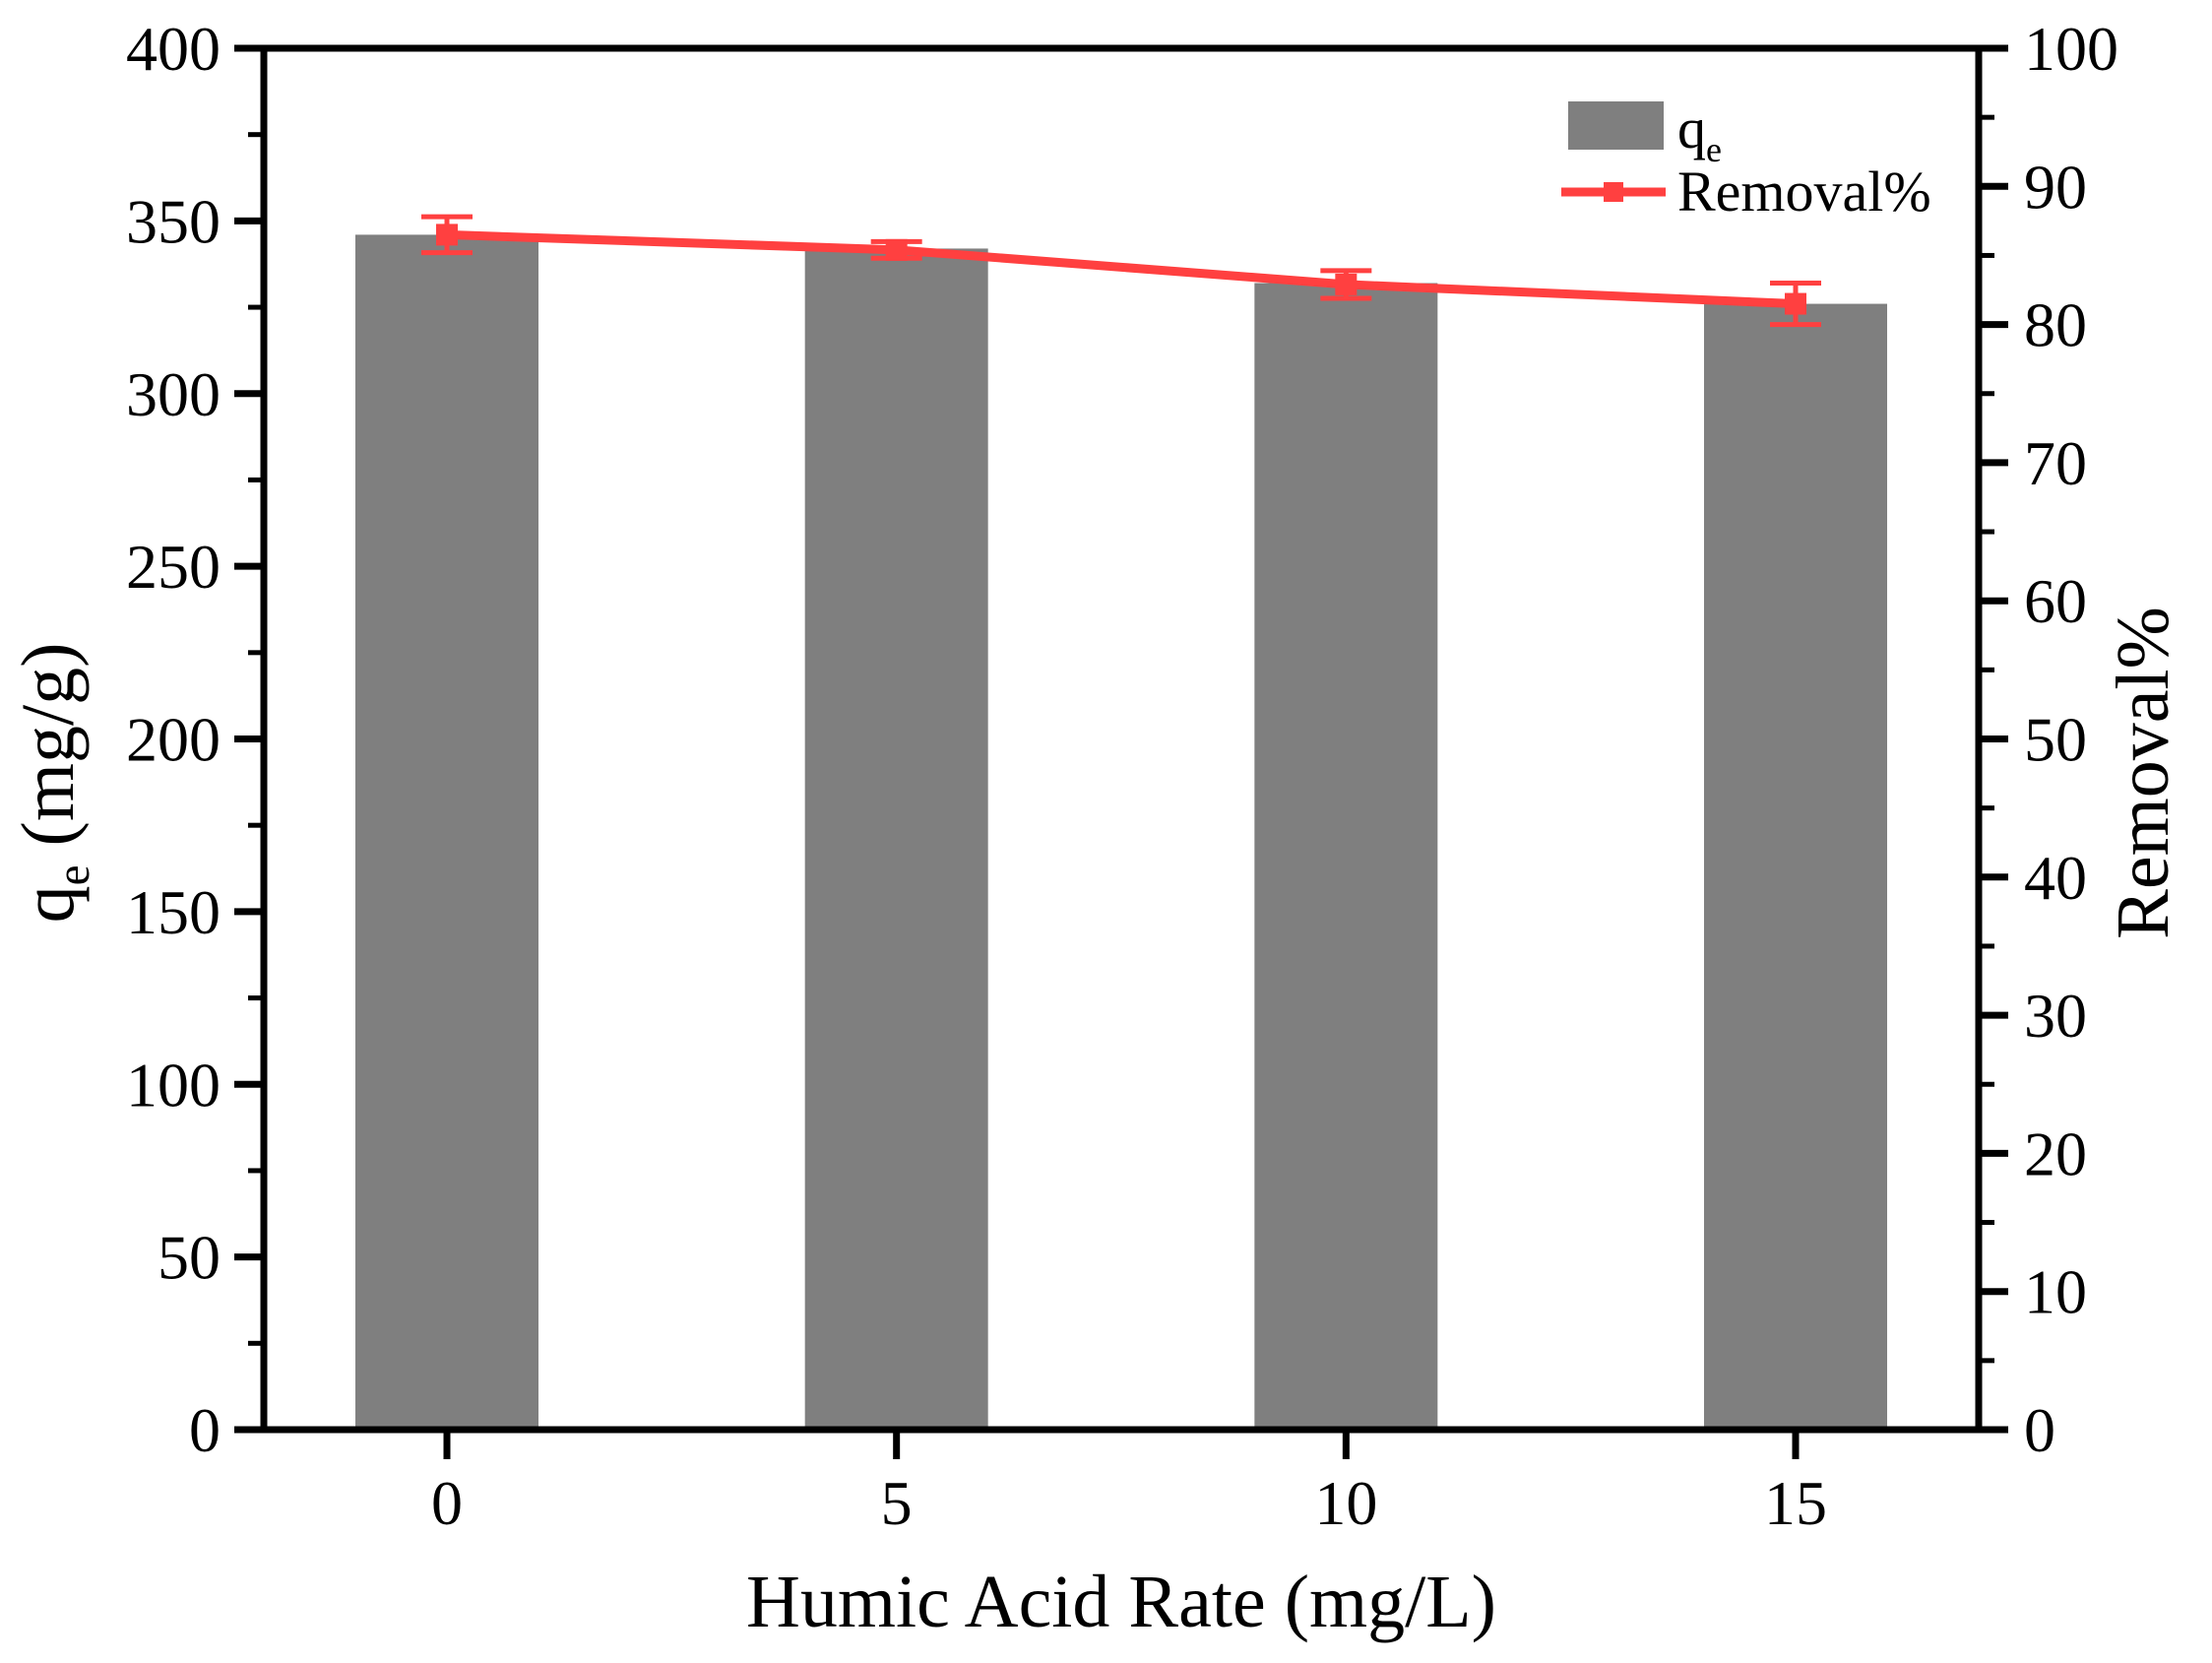 The height and width of the screenshot is (1663, 2212). Describe the element at coordinates (2055, 187) in the screenshot. I see `right-tick-label-90: 90` at that location.